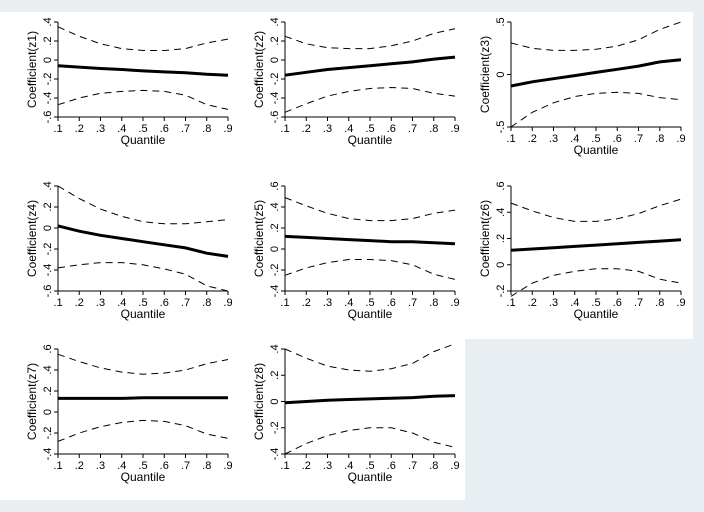  I want to click on y-tick-label: -.5, so click(501, 127).